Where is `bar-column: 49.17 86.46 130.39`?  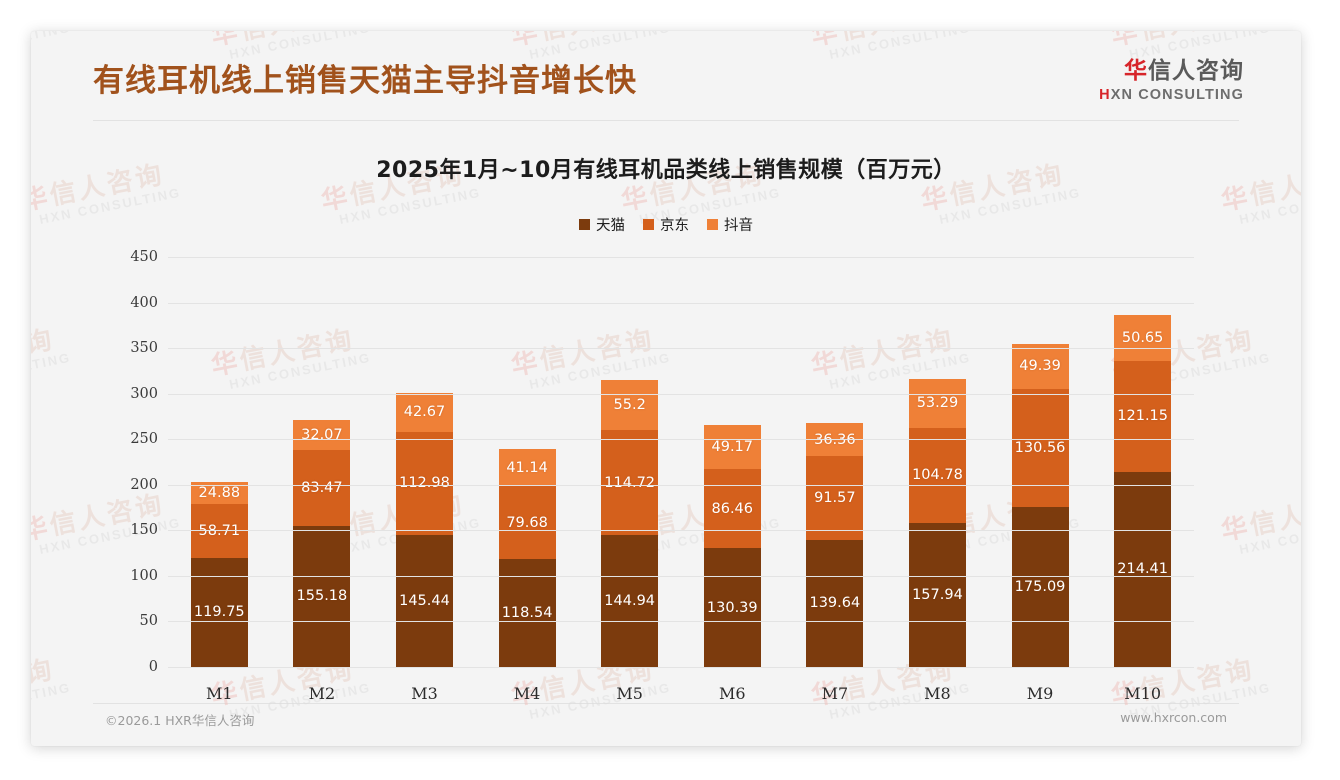 bar-column: 49.17 86.46 130.39 is located at coordinates (732, 462).